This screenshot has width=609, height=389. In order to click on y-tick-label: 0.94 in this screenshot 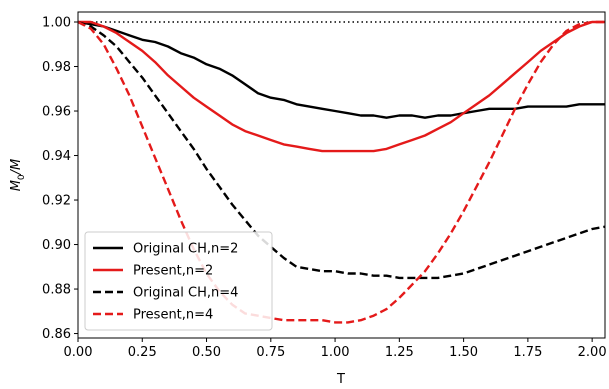, I will do `click(56, 156)`.